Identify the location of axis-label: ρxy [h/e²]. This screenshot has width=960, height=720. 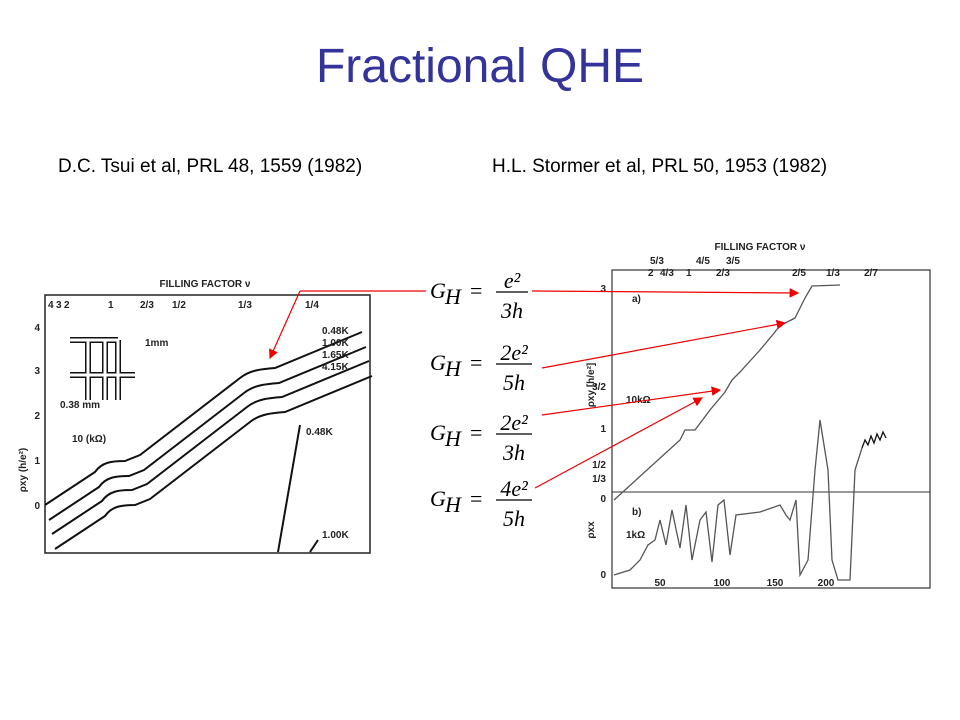
(591, 385).